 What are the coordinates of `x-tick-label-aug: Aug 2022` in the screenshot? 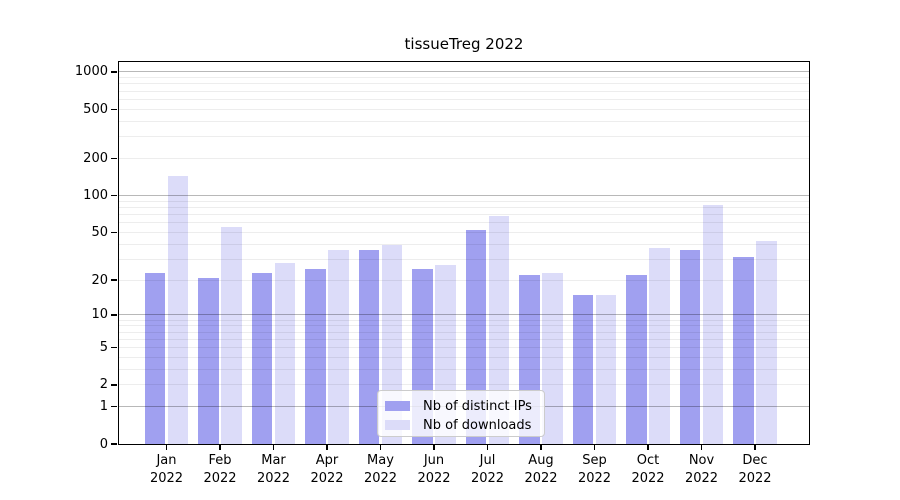 It's located at (541, 469).